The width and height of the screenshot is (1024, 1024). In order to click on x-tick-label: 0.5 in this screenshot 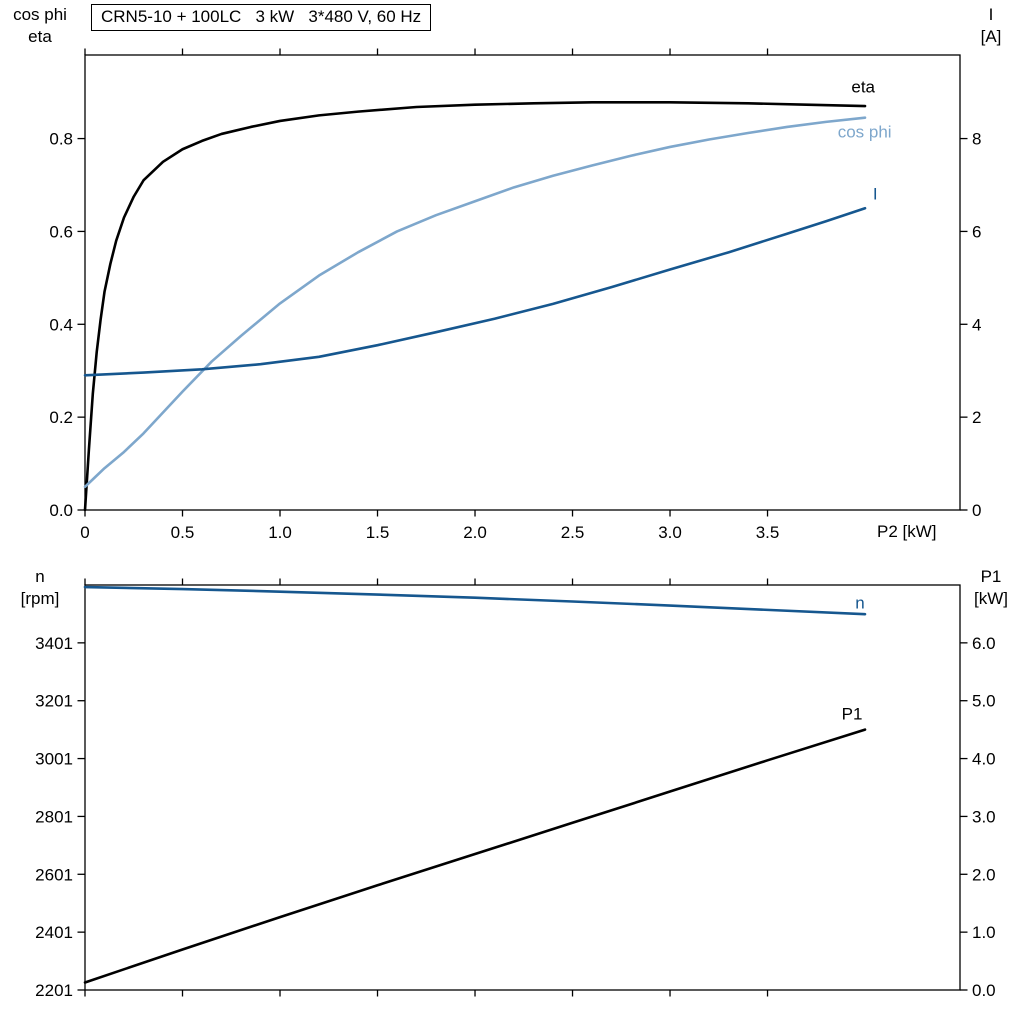, I will do `click(183, 532)`.